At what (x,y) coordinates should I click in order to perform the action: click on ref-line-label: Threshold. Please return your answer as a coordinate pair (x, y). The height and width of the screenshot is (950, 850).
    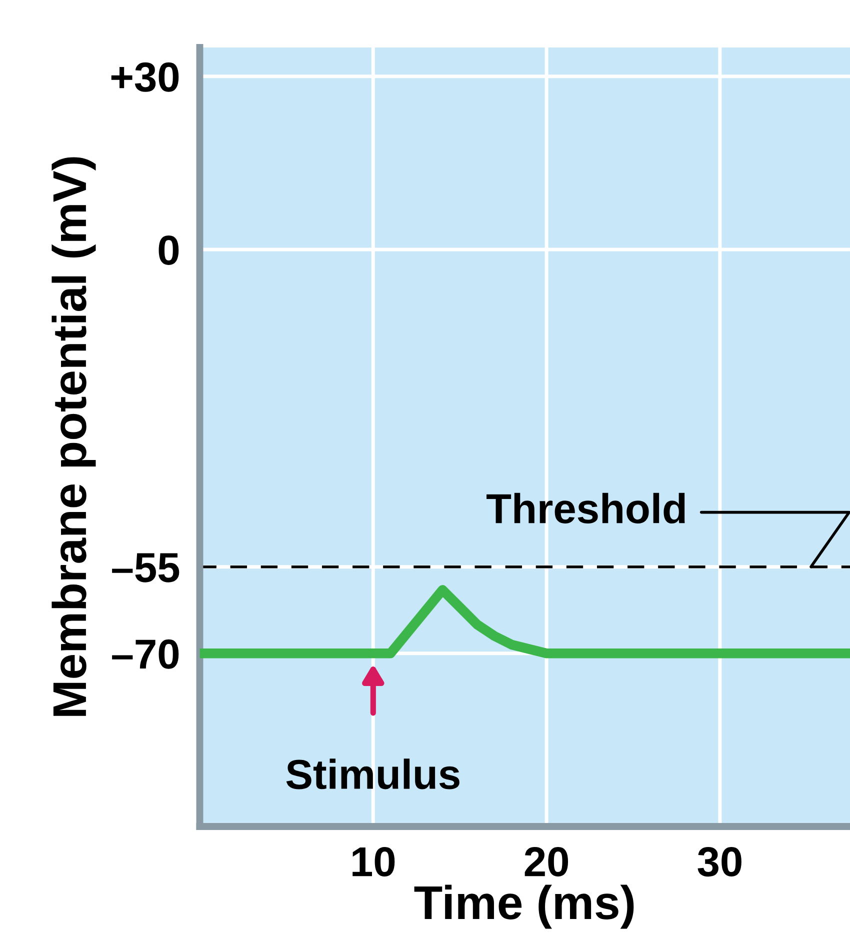
    Looking at the image, I should click on (585, 508).